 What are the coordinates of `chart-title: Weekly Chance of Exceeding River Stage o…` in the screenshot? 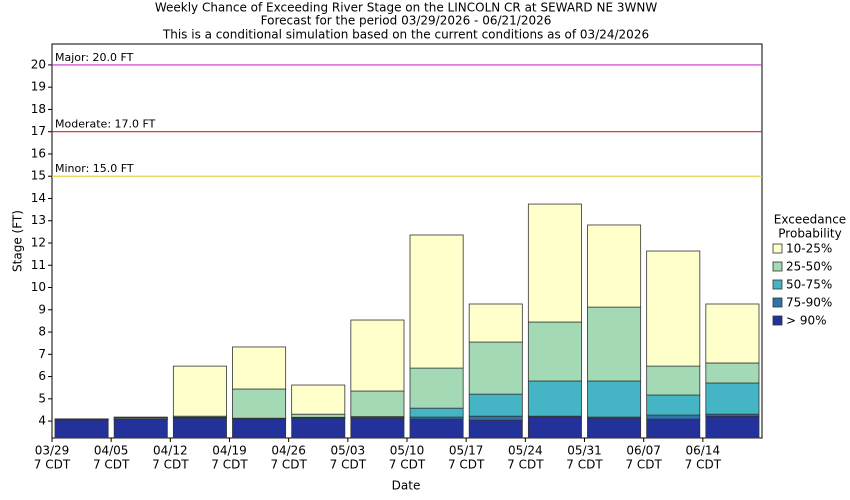 It's located at (406, 8).